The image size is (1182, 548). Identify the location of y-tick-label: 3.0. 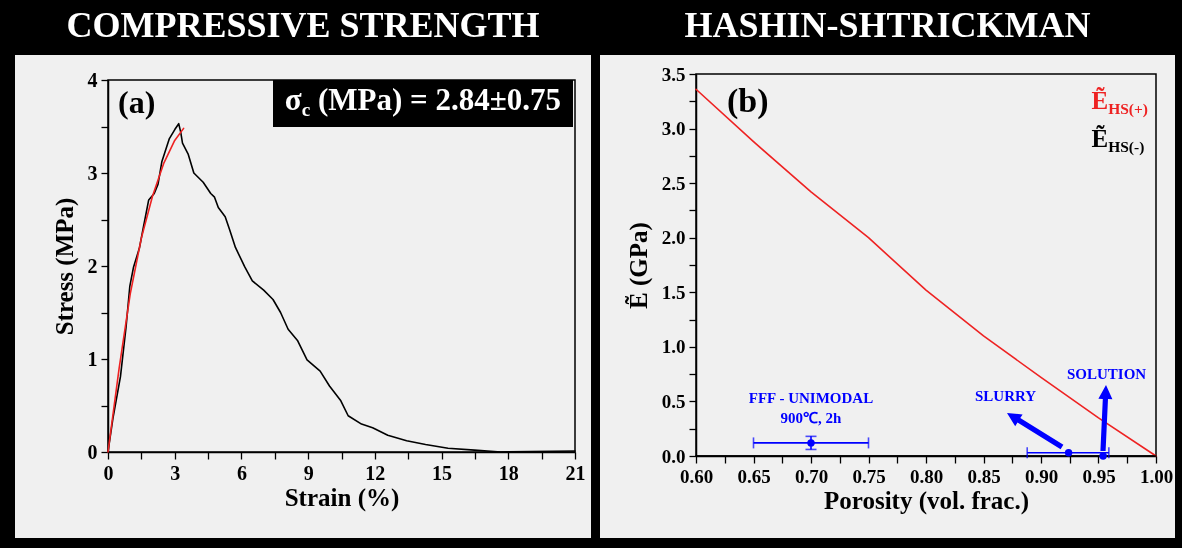
(673, 129).